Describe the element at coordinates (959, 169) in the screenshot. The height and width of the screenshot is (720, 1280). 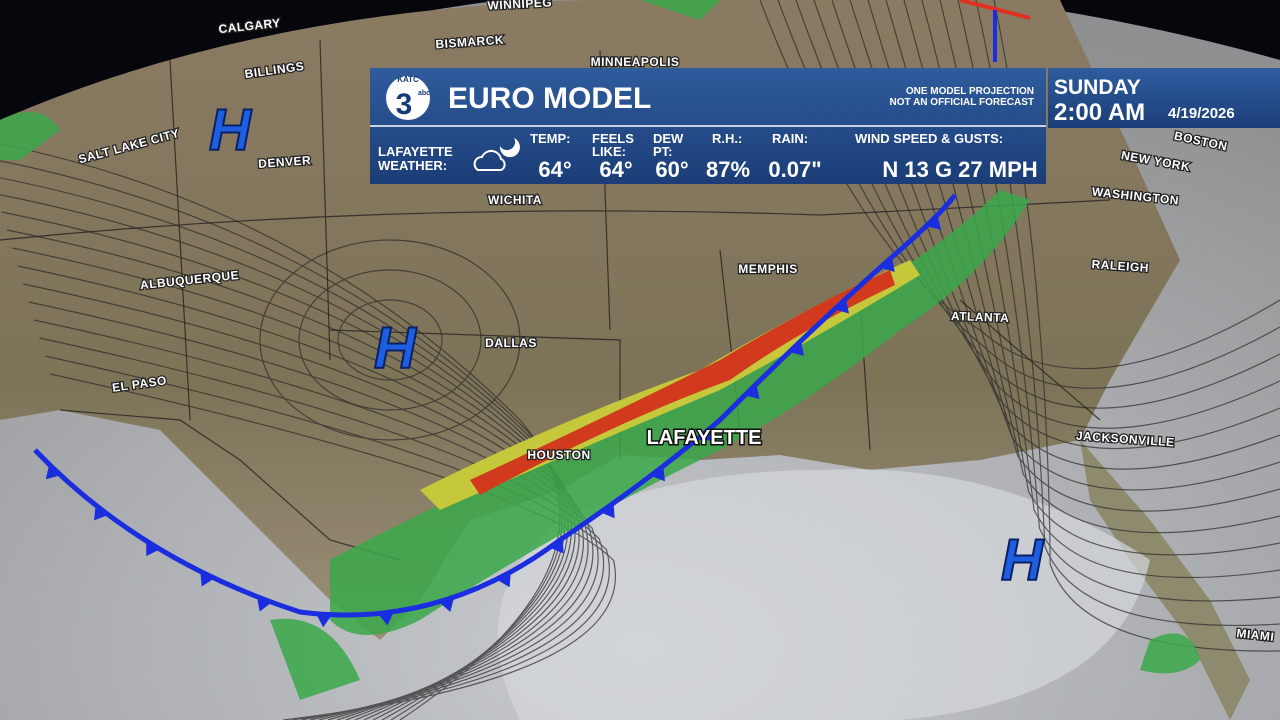
I see `field-value: N 13 G 27 MPH` at that location.